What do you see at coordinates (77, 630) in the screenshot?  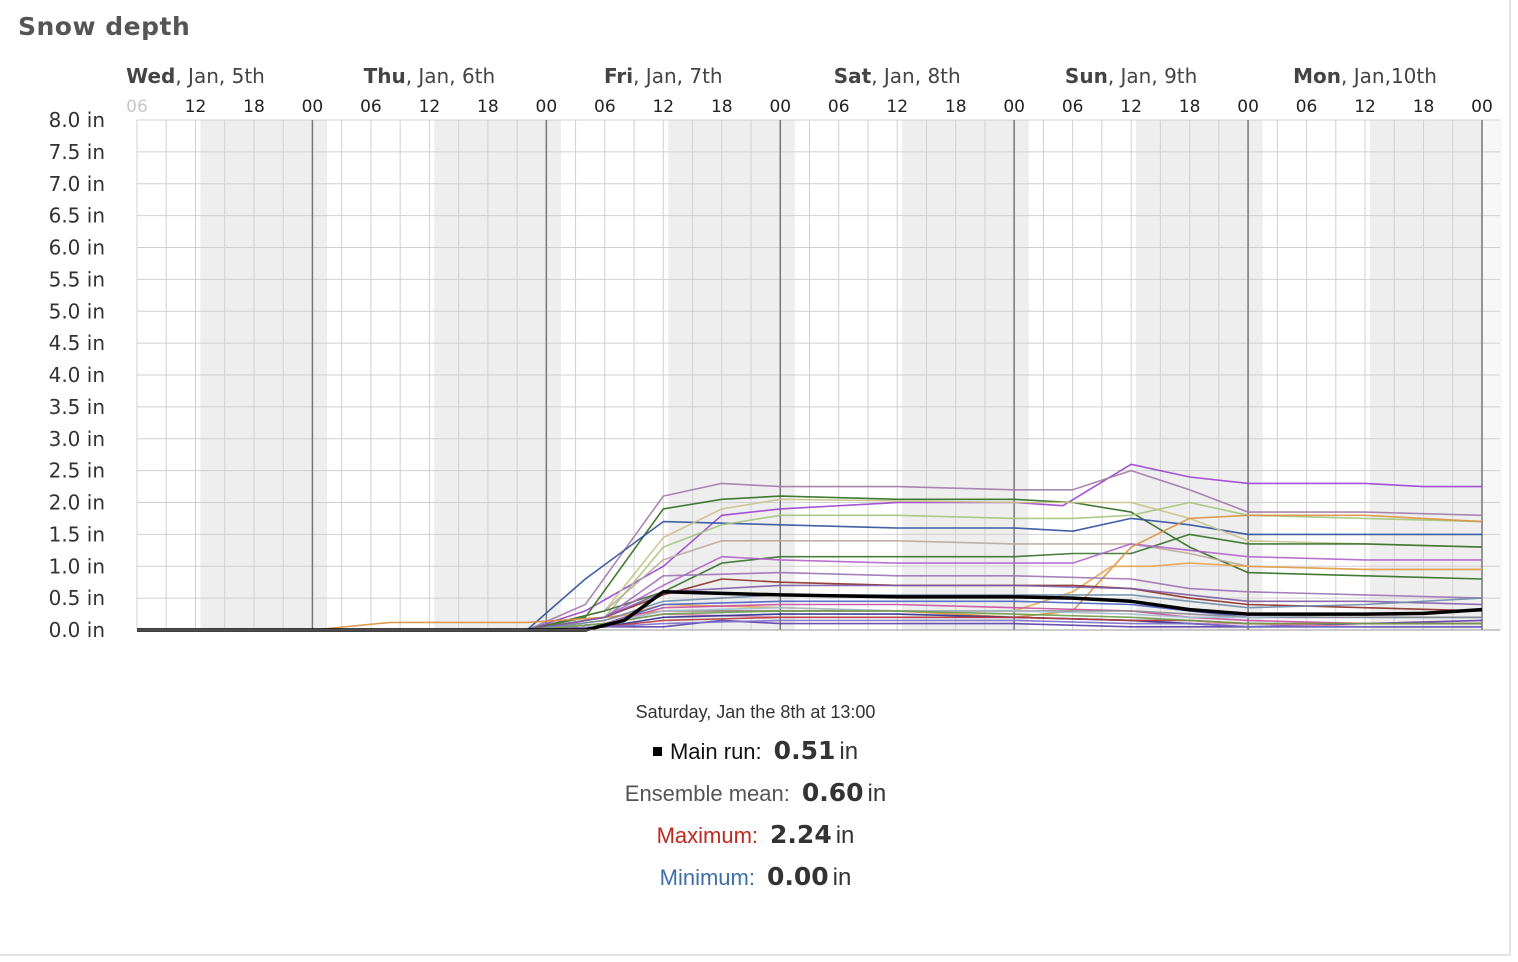 I see `y-tick-label: 0.0 in` at bounding box center [77, 630].